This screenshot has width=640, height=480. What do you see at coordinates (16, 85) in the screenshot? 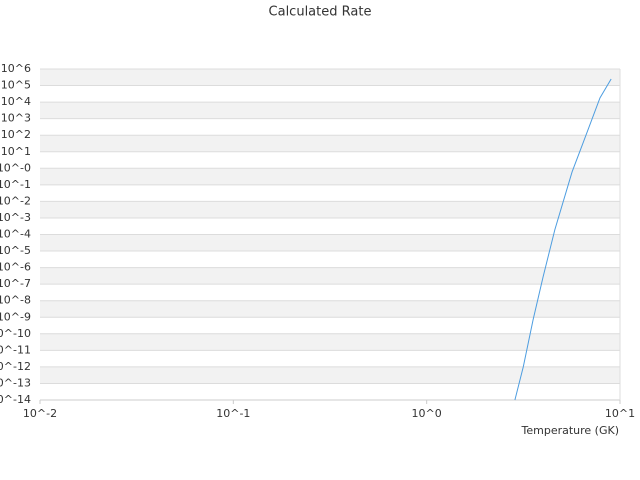
I see `y-tick-label: 10^5` at bounding box center [16, 85].